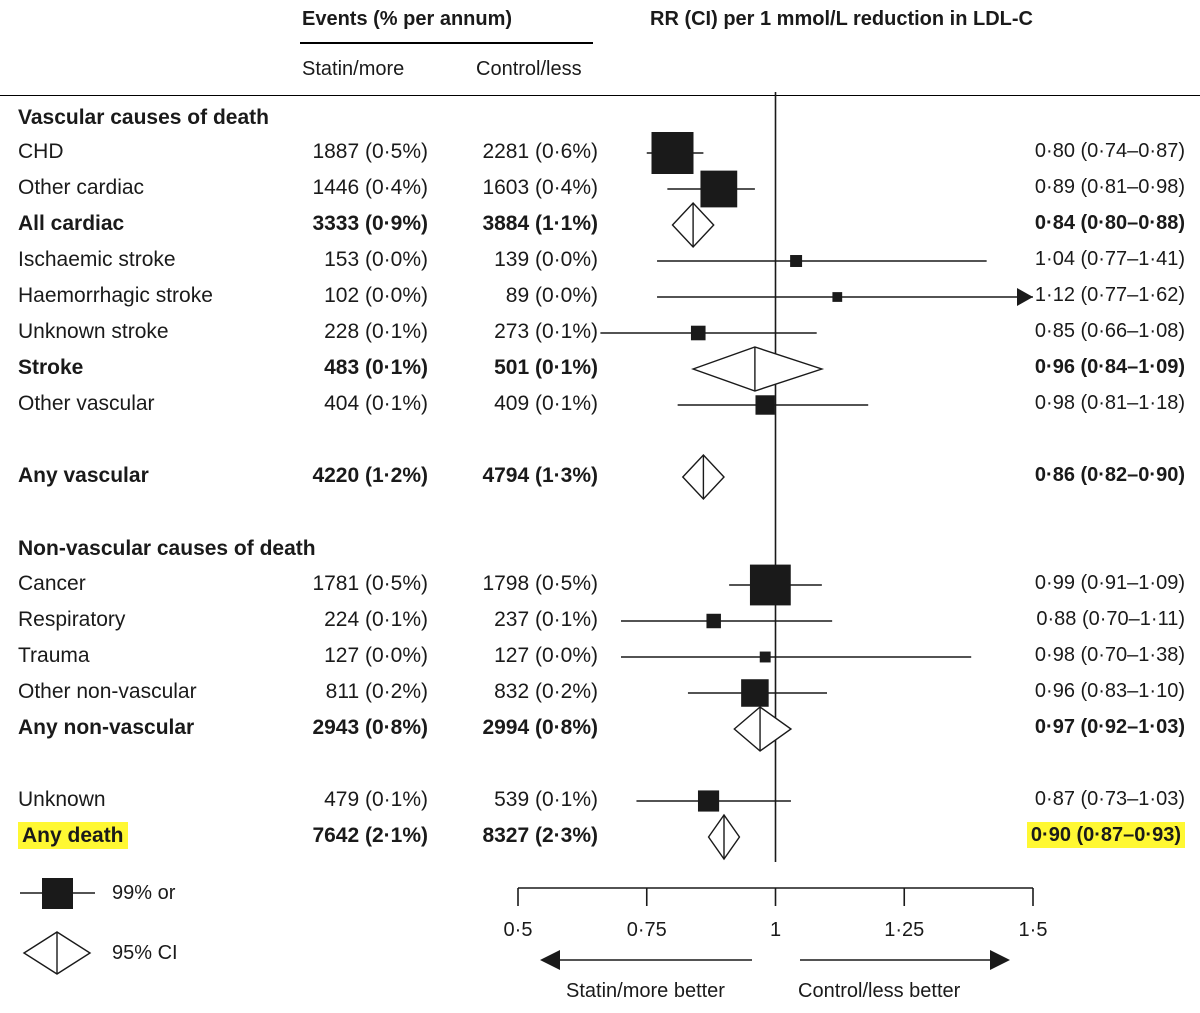 This screenshot has height=1013, width=1200. I want to click on rr-value: 0·90 (0·87–0·93), so click(1105, 835).